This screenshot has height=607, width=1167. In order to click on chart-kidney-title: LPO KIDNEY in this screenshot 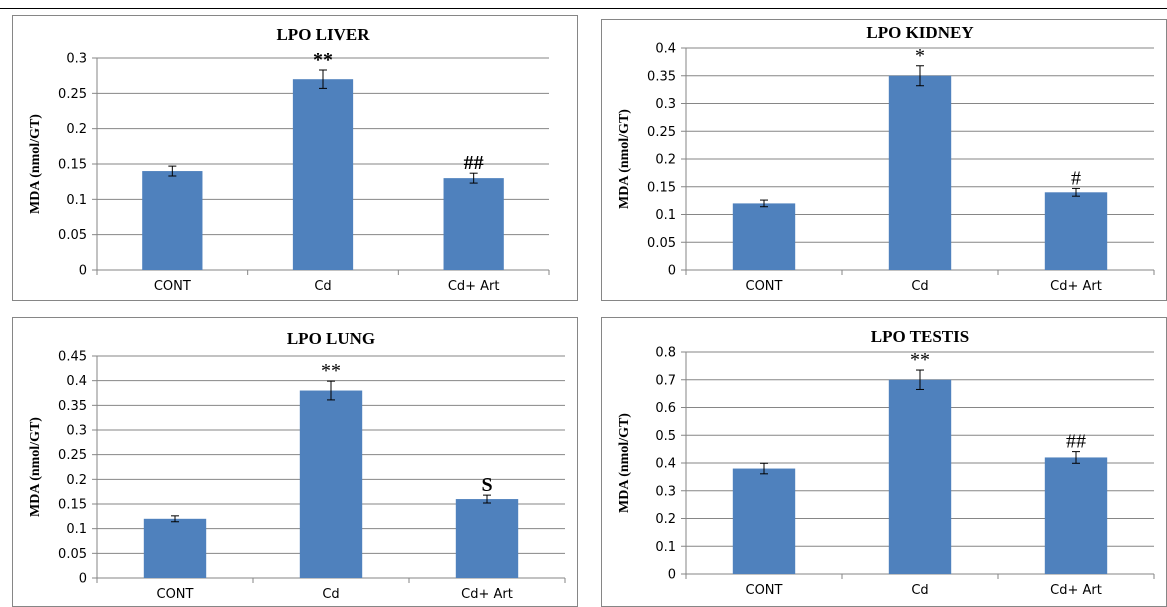, I will do `click(919, 32)`.